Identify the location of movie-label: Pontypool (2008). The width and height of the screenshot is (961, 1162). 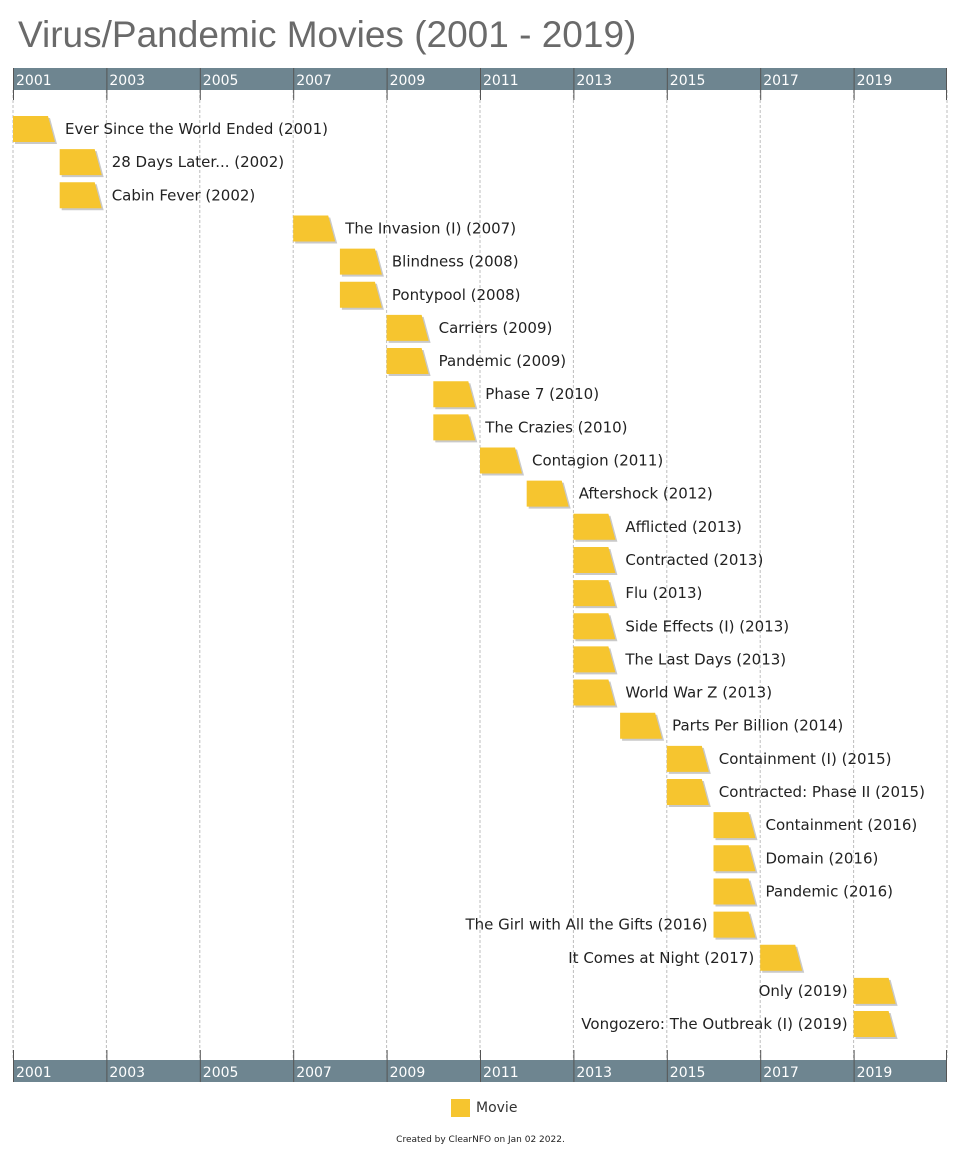
(456, 295).